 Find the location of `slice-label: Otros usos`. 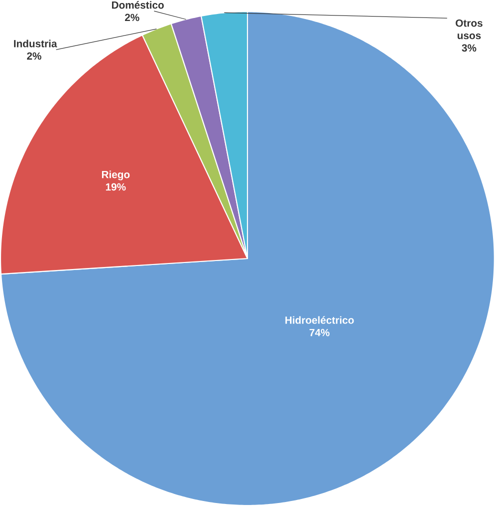

slice-label: Otros usos is located at coordinates (469, 29).